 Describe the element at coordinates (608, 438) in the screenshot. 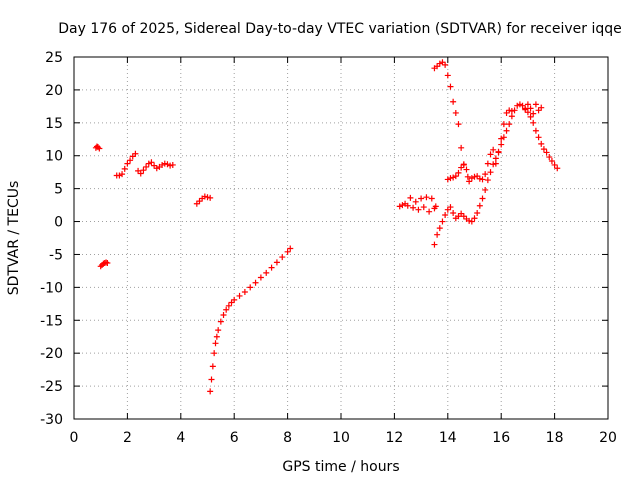

I see `x-tick-label: 20` at that location.